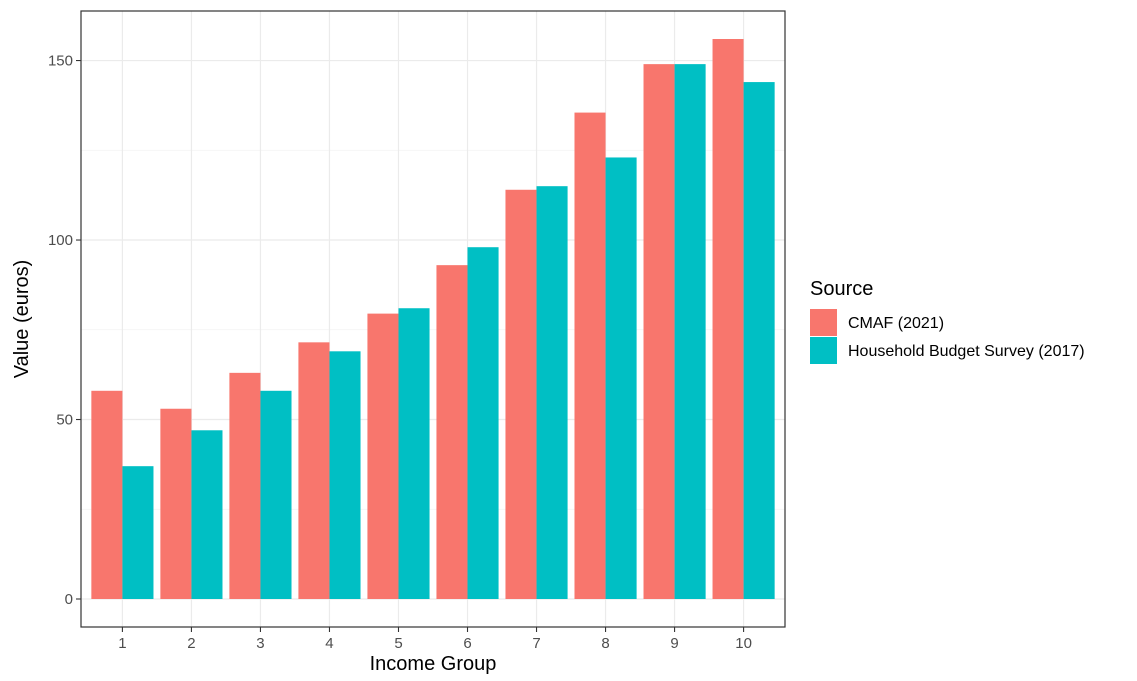  I want to click on x-tick-label: 6, so click(467, 643).